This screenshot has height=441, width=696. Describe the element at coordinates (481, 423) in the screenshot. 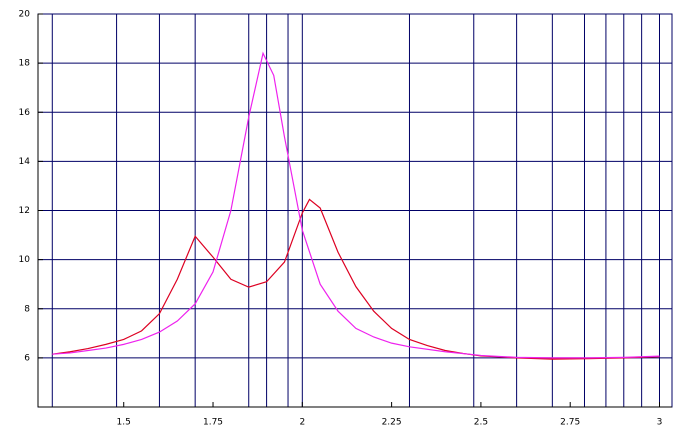

I see `x-tick-label: 2.5` at that location.